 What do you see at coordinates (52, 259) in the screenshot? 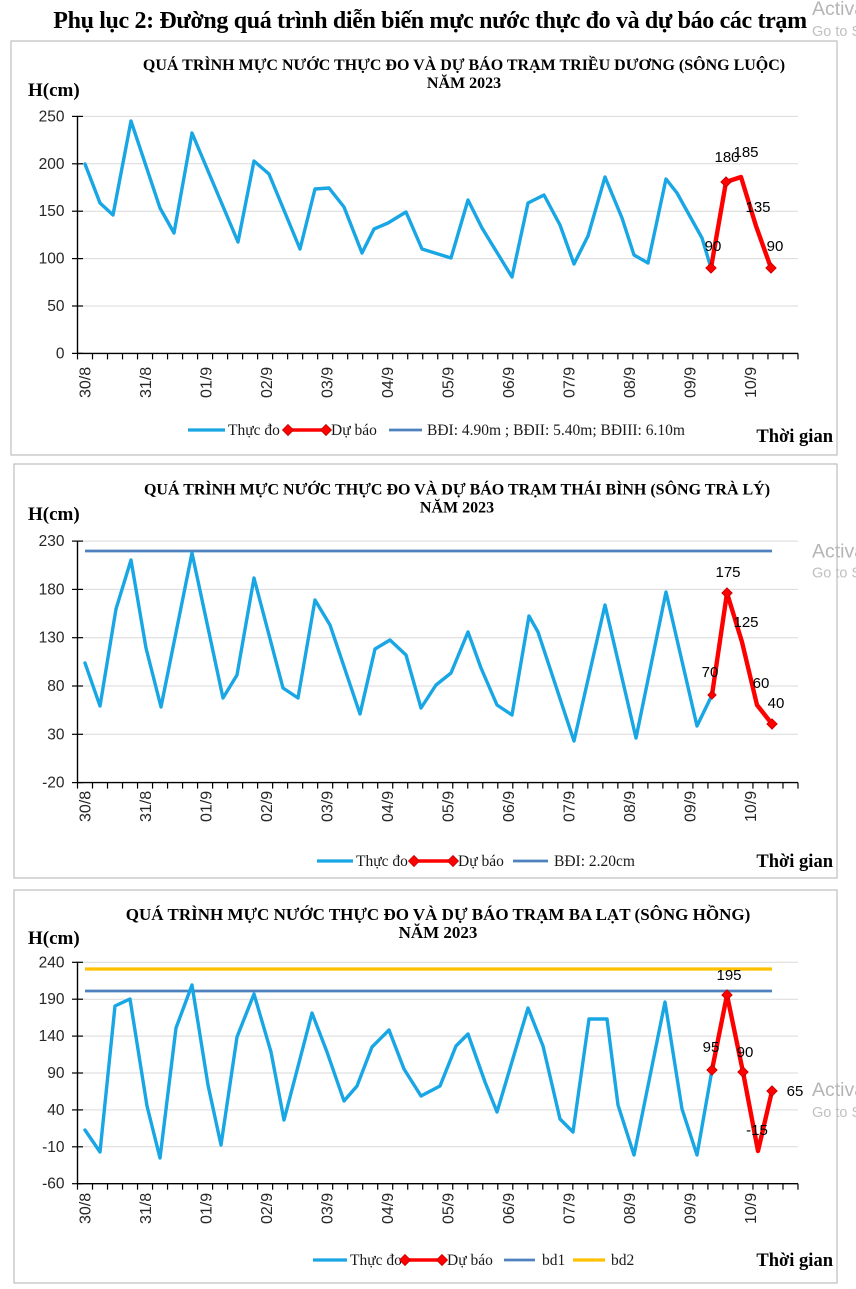
I see `svg-text: 100` at bounding box center [52, 259].